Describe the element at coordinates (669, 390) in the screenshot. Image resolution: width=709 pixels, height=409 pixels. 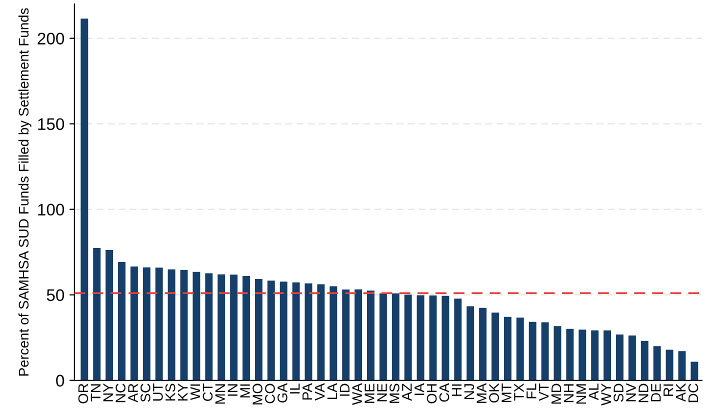
I see `x-tick-label: RI` at that location.